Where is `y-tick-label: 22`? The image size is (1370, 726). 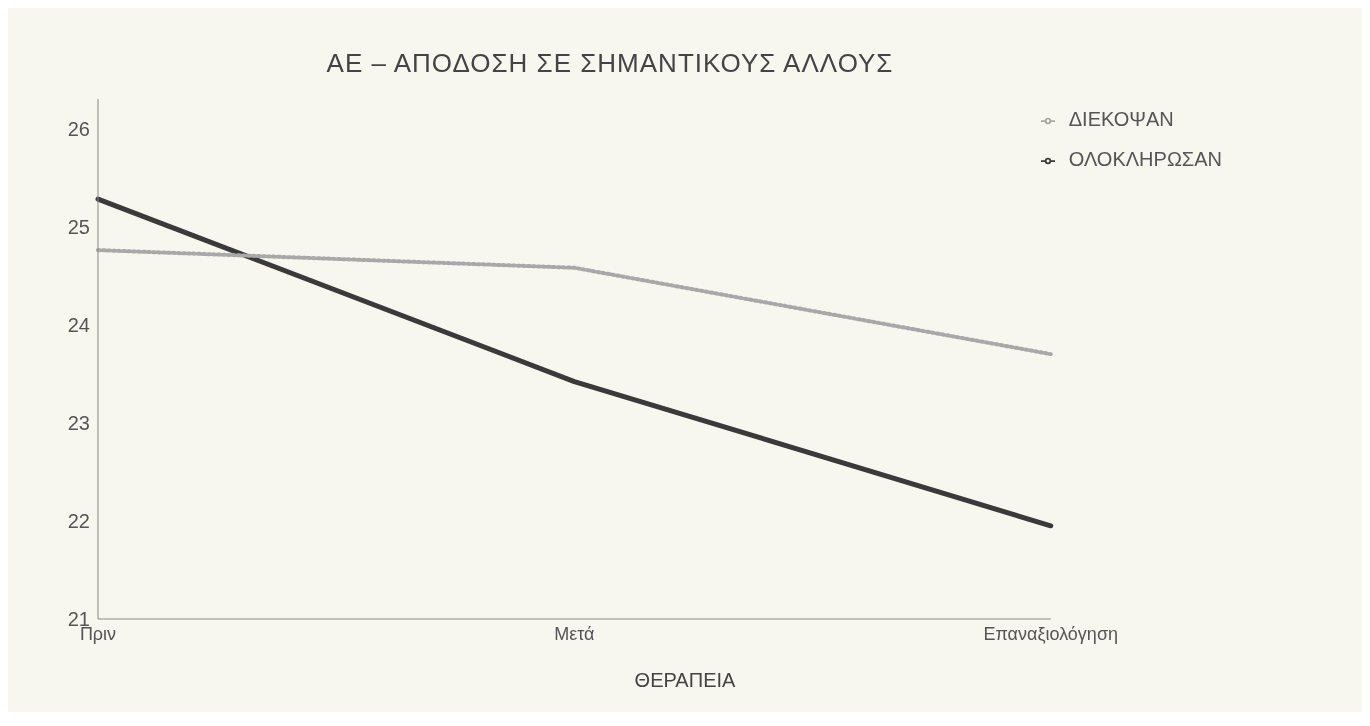
y-tick-label: 22 is located at coordinates (78, 520).